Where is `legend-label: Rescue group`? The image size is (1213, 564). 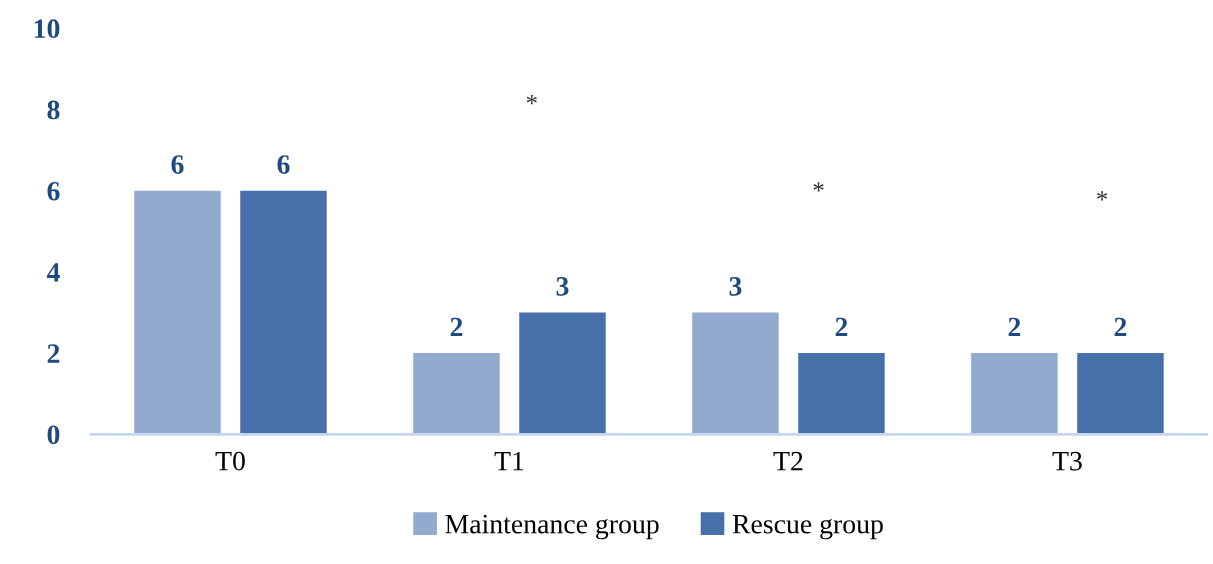 legend-label: Rescue group is located at coordinates (807, 527).